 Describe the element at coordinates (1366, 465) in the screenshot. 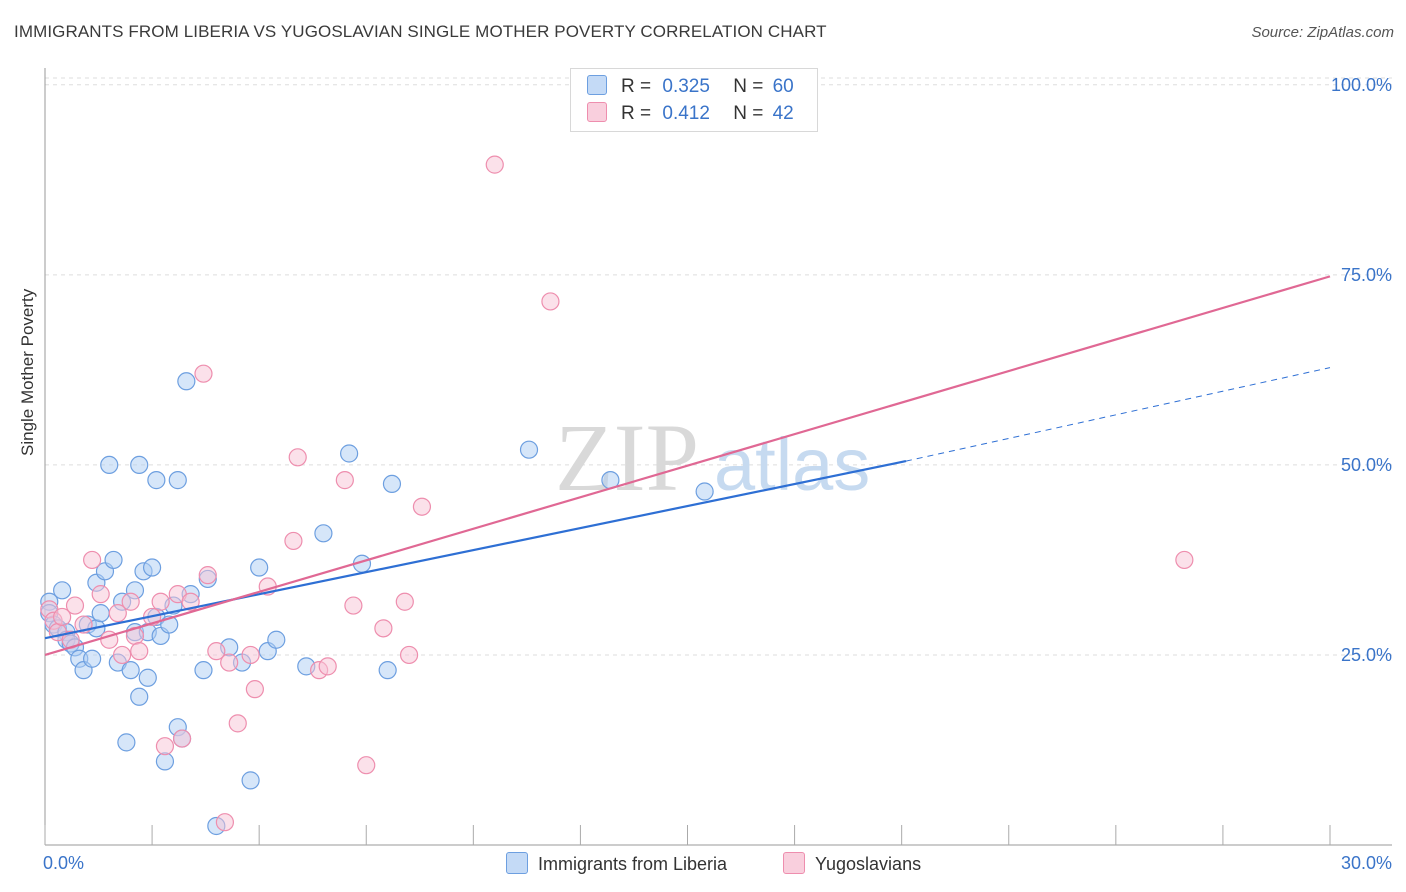

I see `y-tick-label: 50.0%` at that location.